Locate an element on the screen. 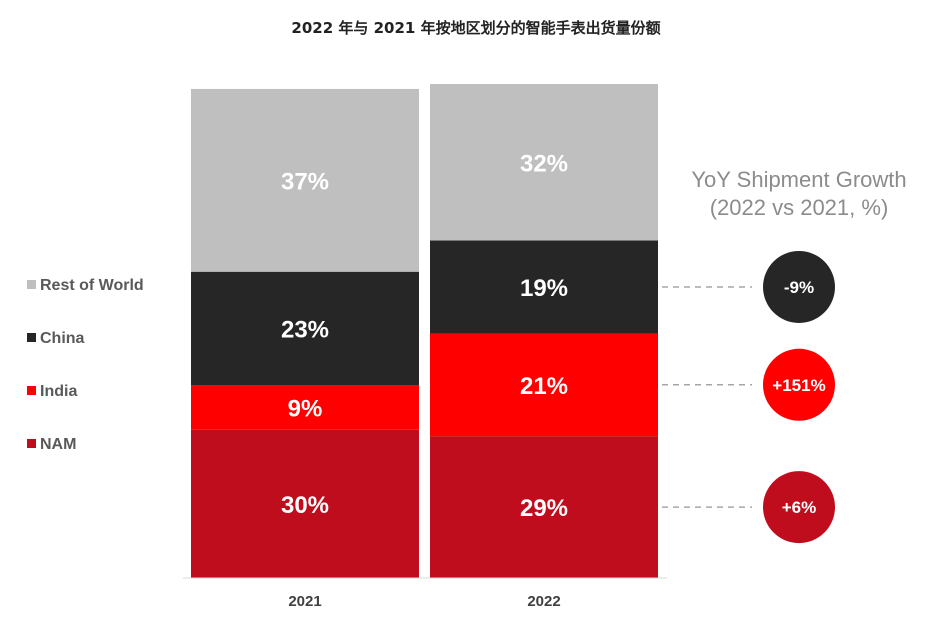  bar-segment-nam-2021 is located at coordinates (305, 503).